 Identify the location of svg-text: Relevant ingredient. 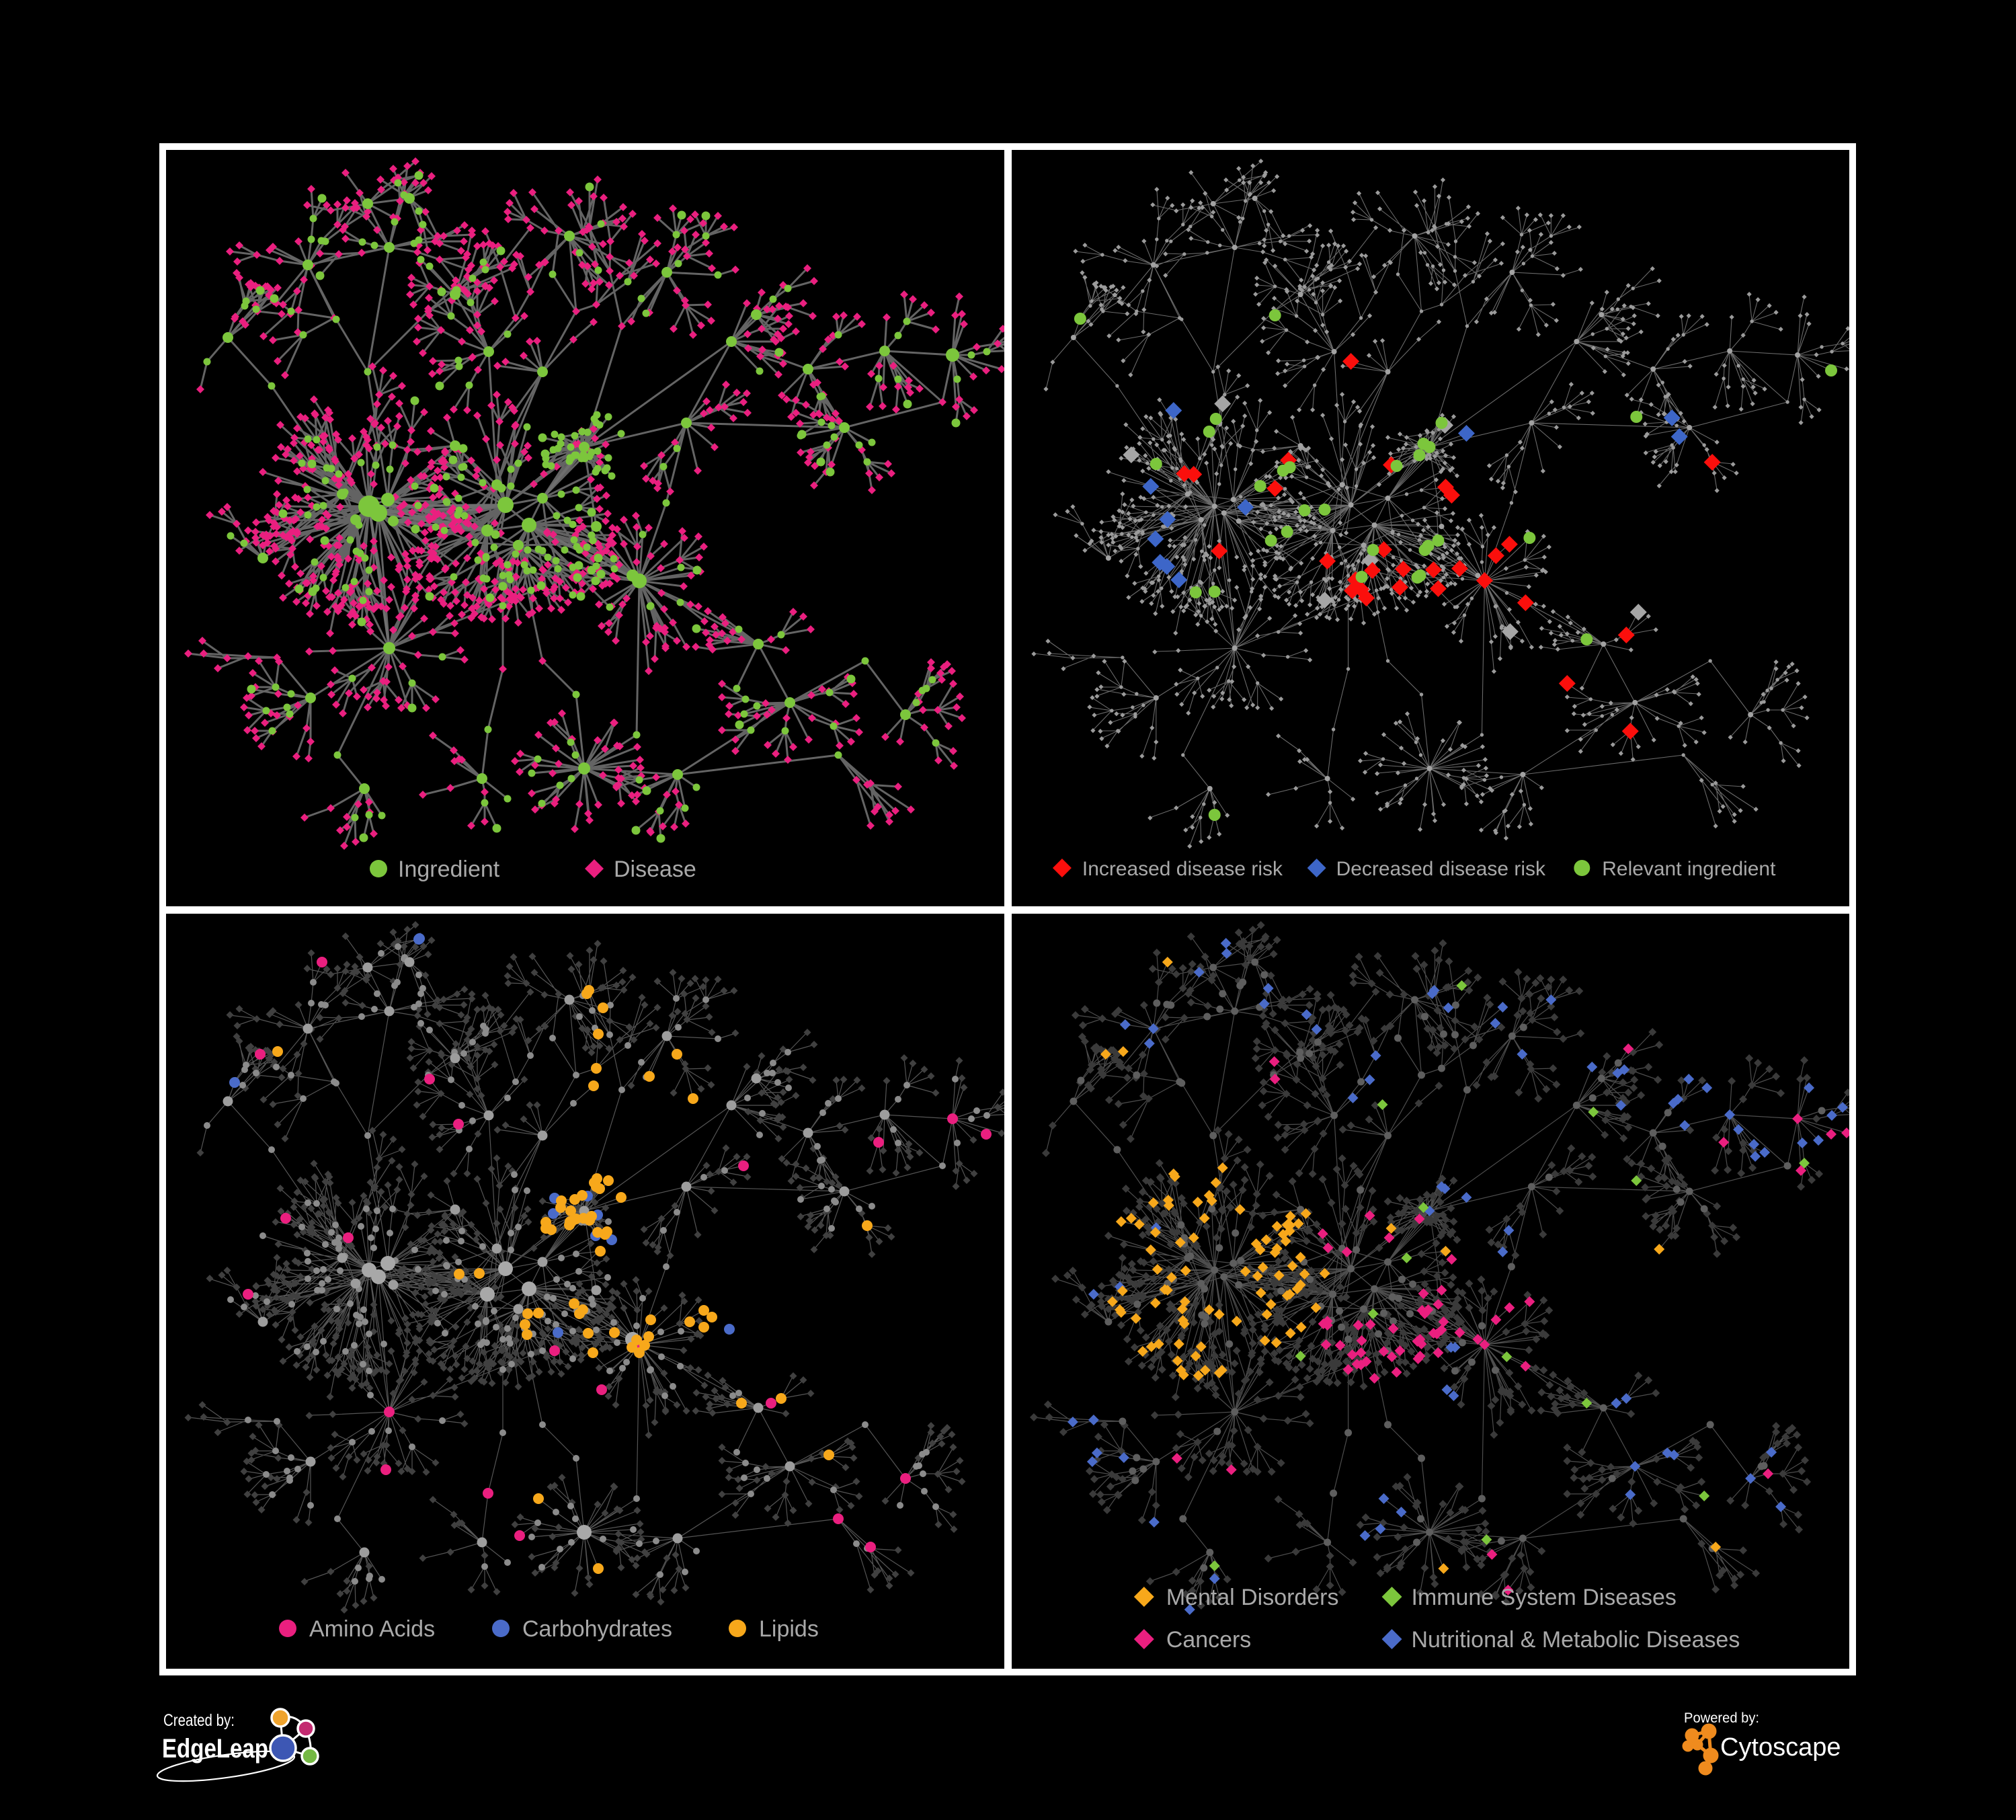
(1689, 869).